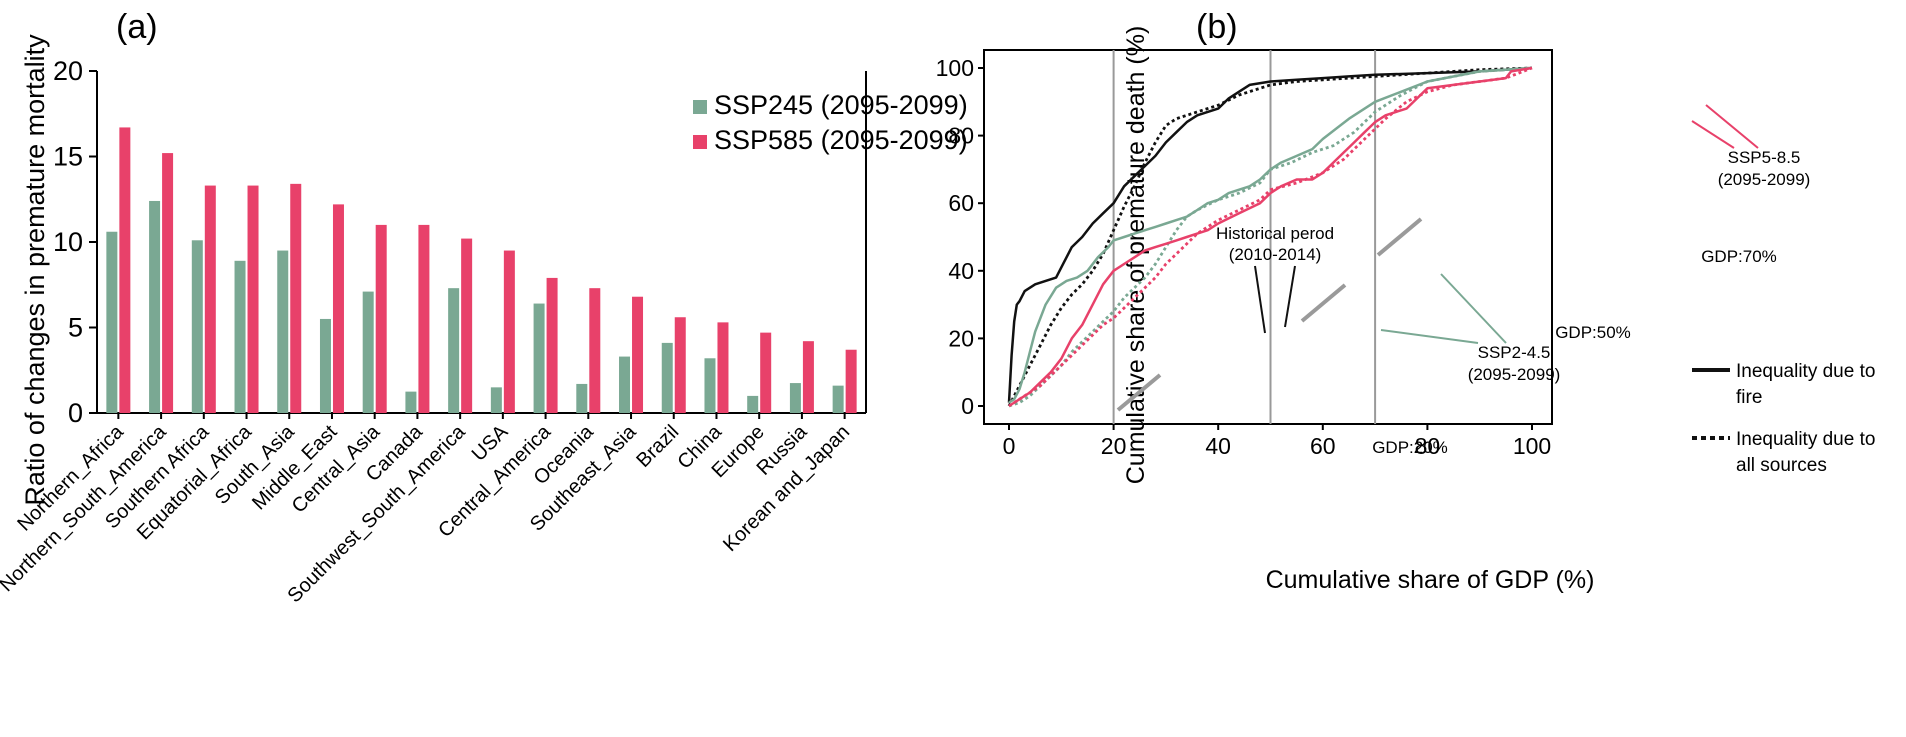 This screenshot has height=737, width=1906. Describe the element at coordinates (1514, 374) in the screenshot. I see `annotation-ssp245-line2: (2095-2099)` at that location.